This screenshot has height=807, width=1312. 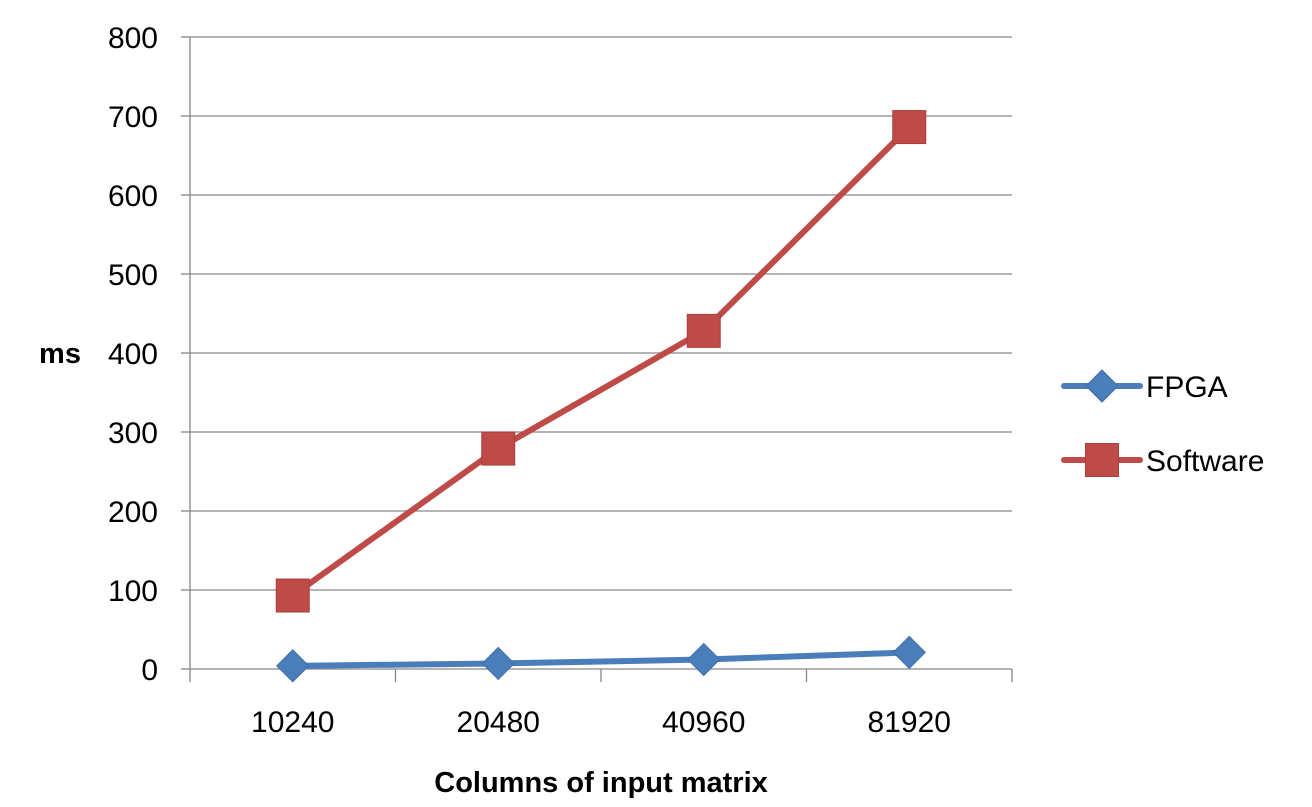 I want to click on legend-marker-software, so click(x=1102, y=460).